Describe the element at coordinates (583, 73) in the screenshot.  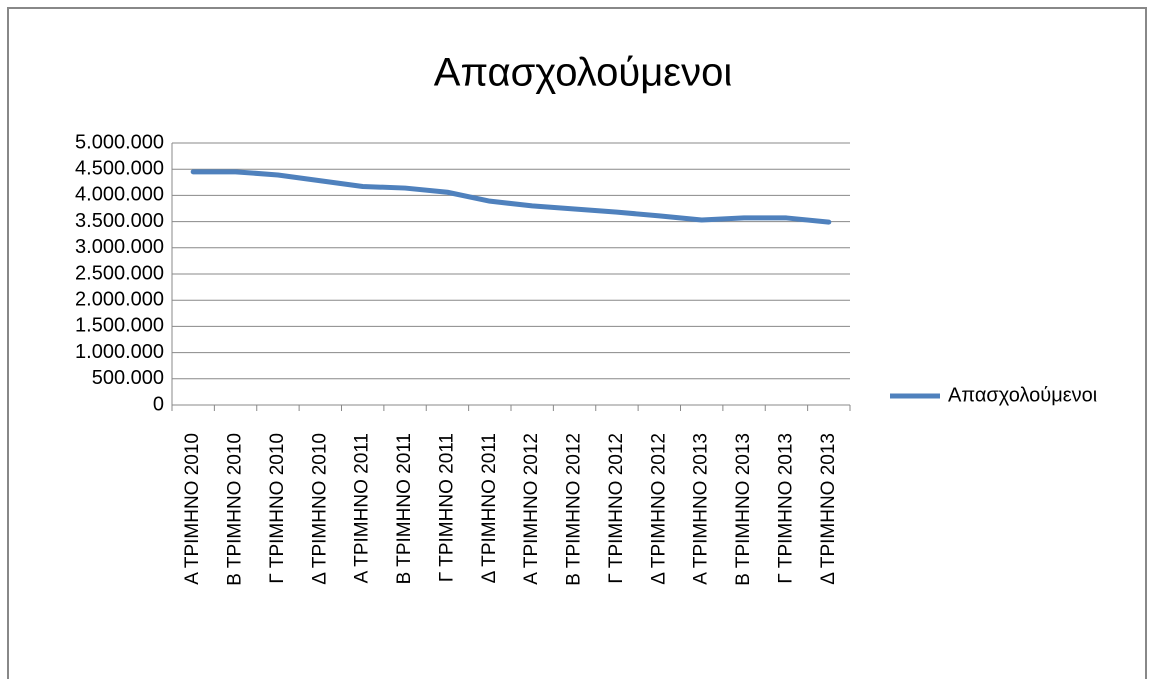
I see `chart-title: Απασχολούμενοι` at that location.